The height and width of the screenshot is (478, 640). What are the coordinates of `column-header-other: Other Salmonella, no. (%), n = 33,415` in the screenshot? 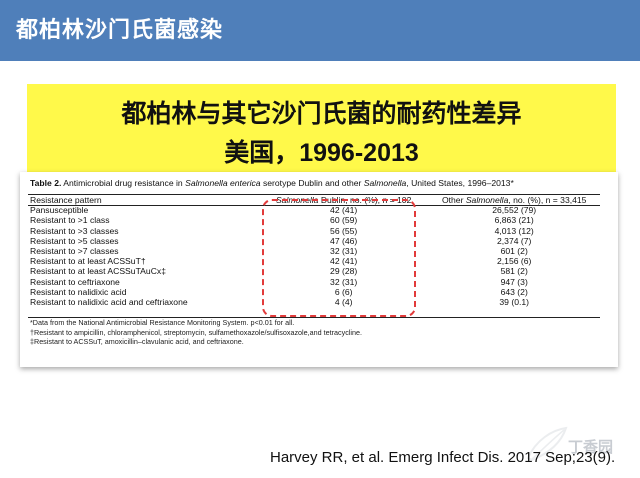 It's located at (514, 200).